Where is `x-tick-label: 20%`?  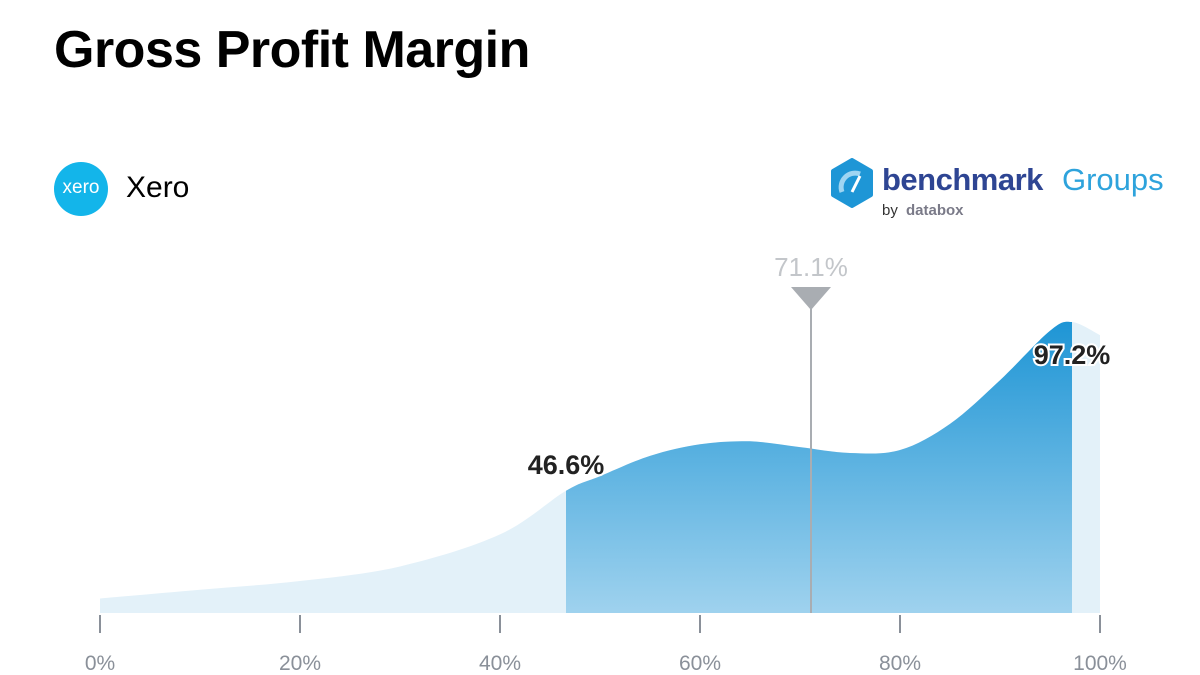
x-tick-label: 20% is located at coordinates (300, 663).